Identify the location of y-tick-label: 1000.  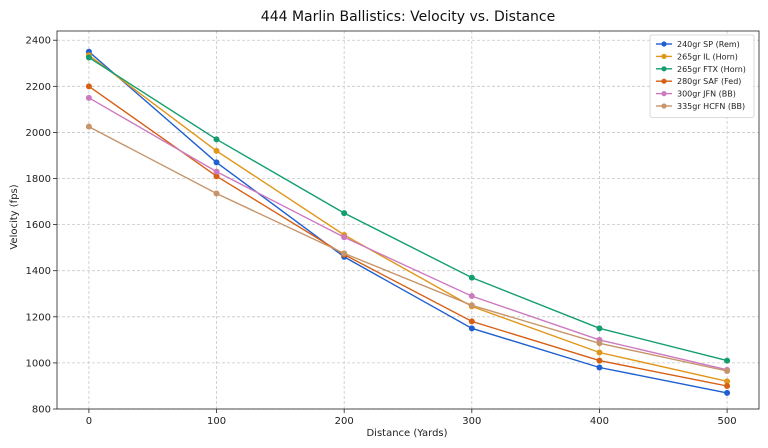
(38, 363).